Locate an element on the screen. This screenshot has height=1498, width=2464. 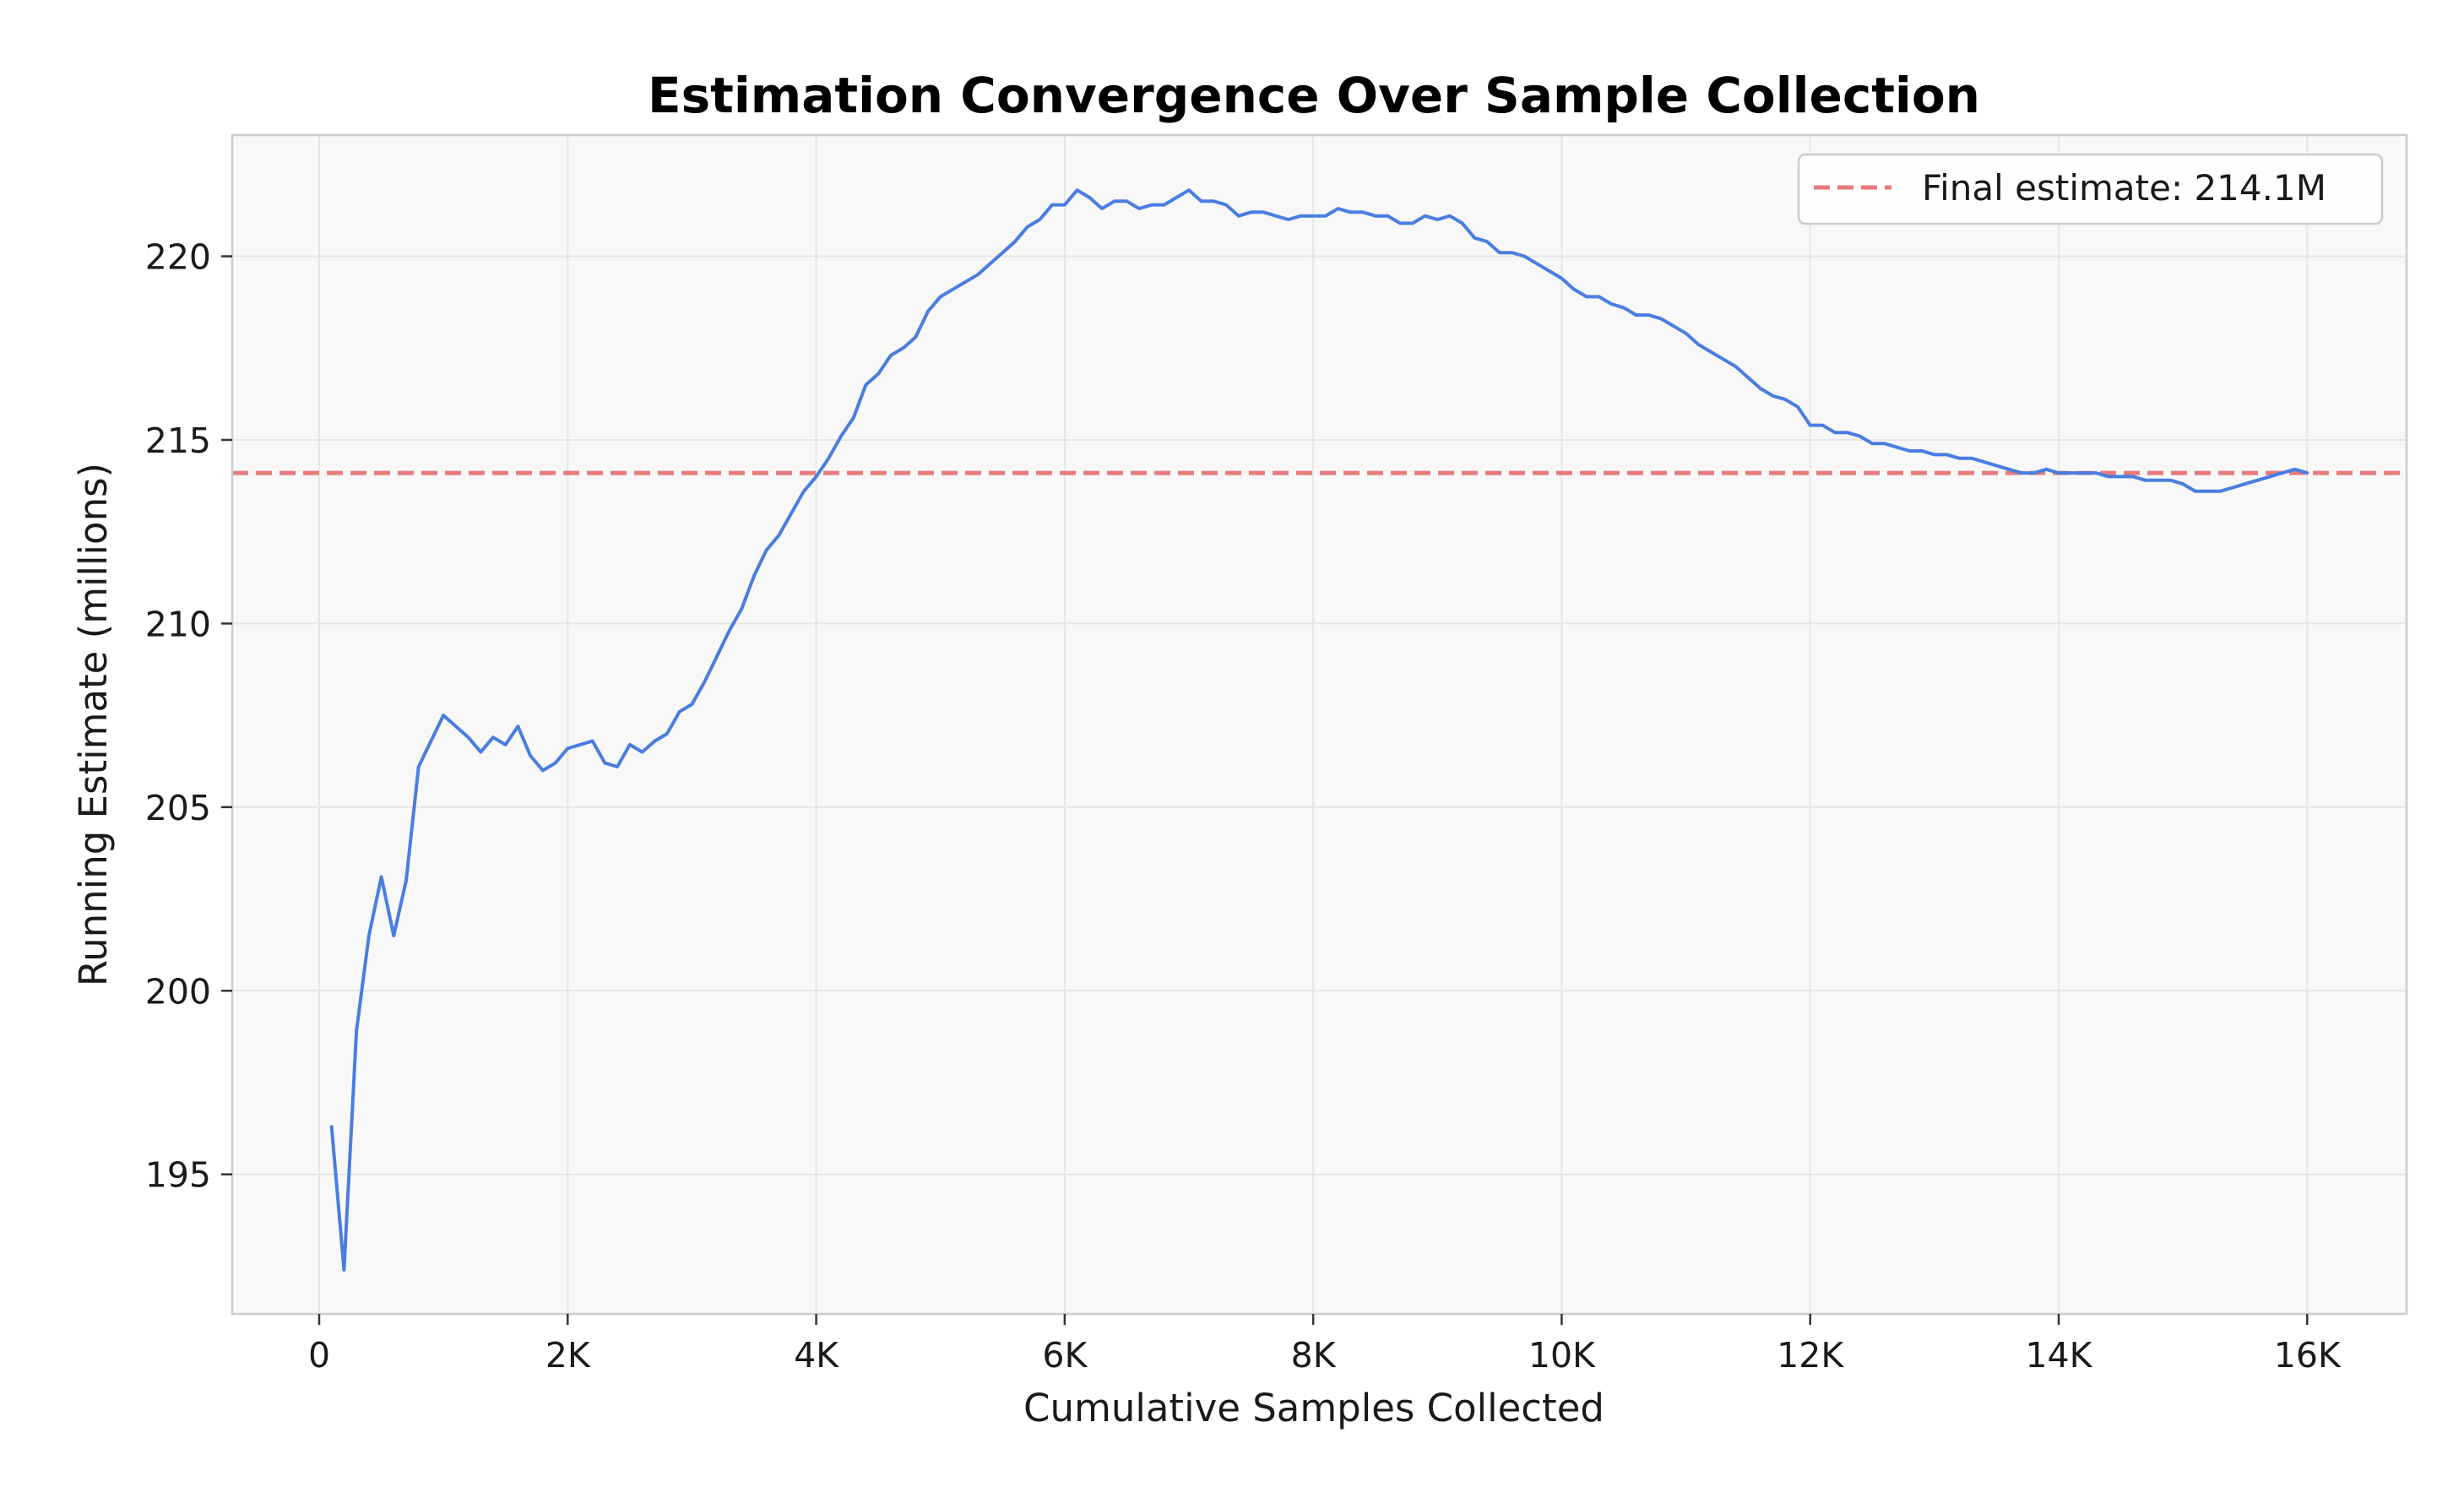
x-tick-label: 12K is located at coordinates (1810, 1355).